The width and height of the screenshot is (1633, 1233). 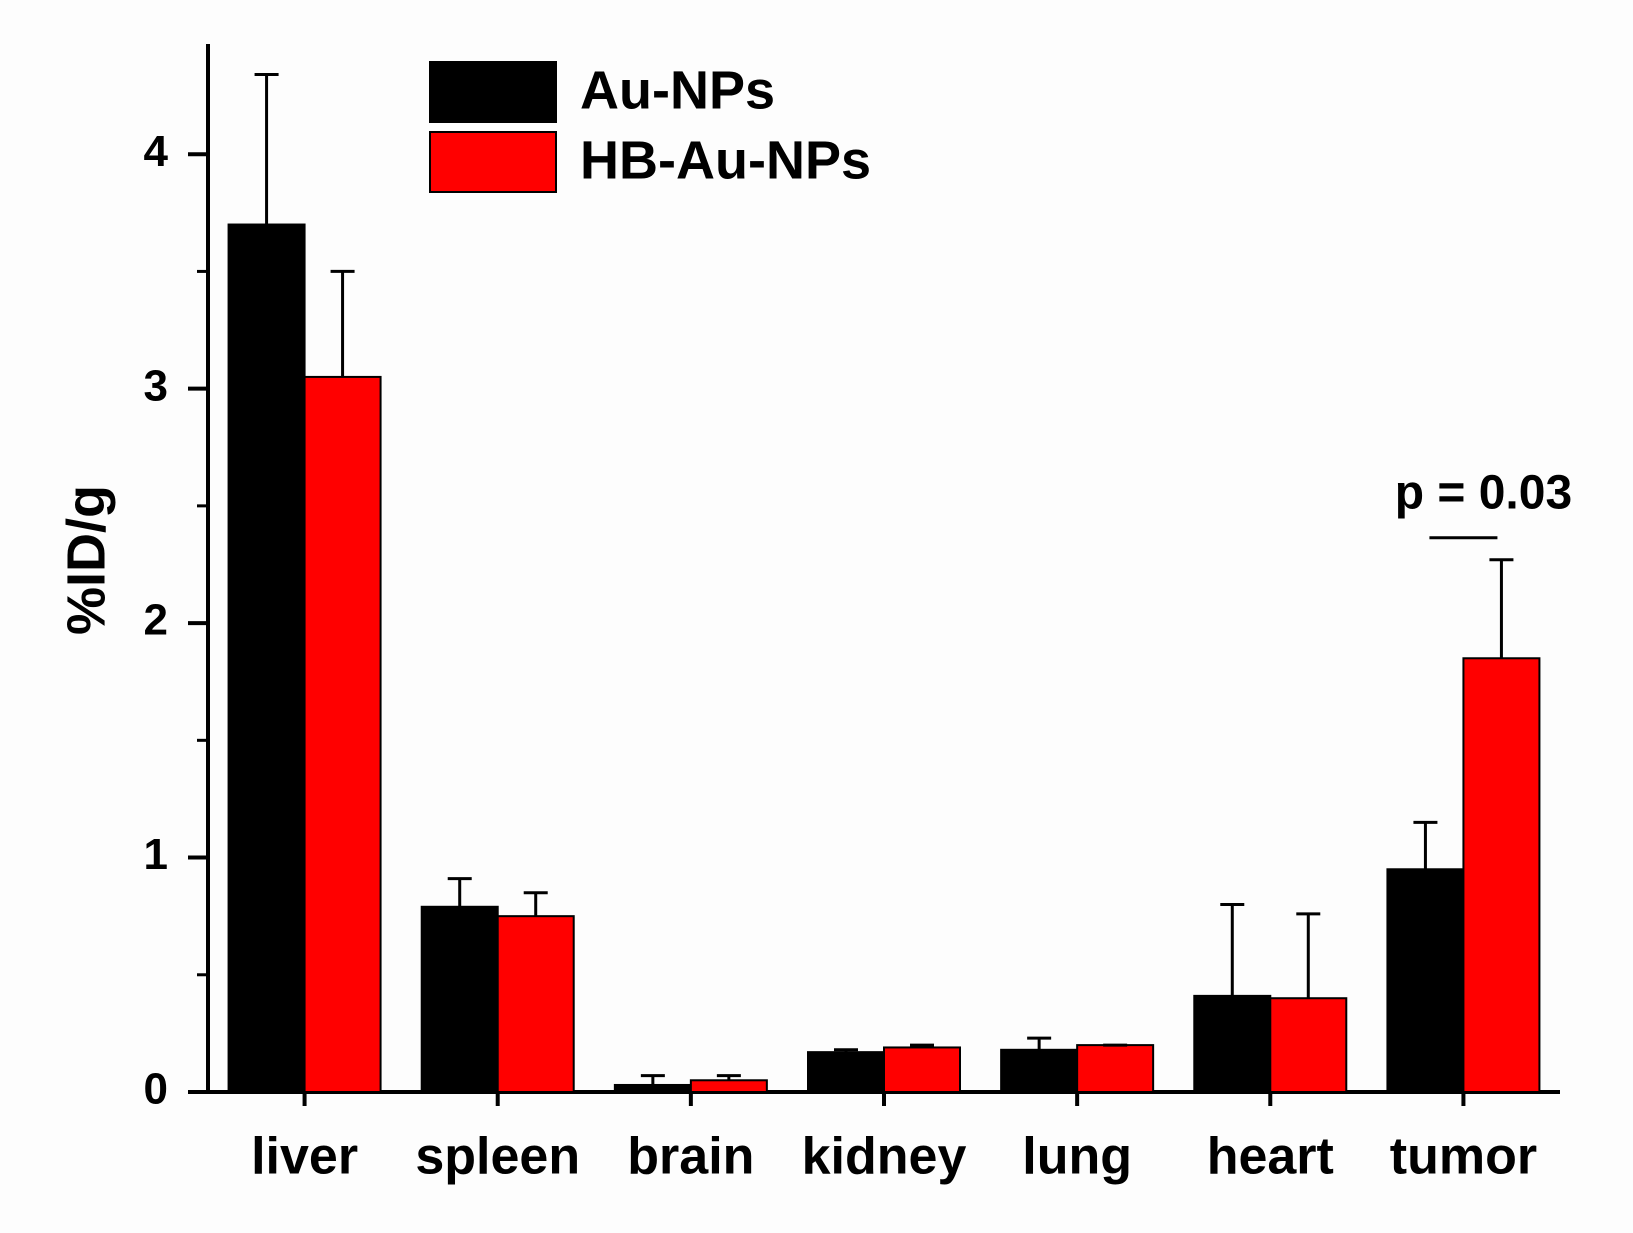 I want to click on legend-label: HB-Au-NPs, so click(x=725, y=160).